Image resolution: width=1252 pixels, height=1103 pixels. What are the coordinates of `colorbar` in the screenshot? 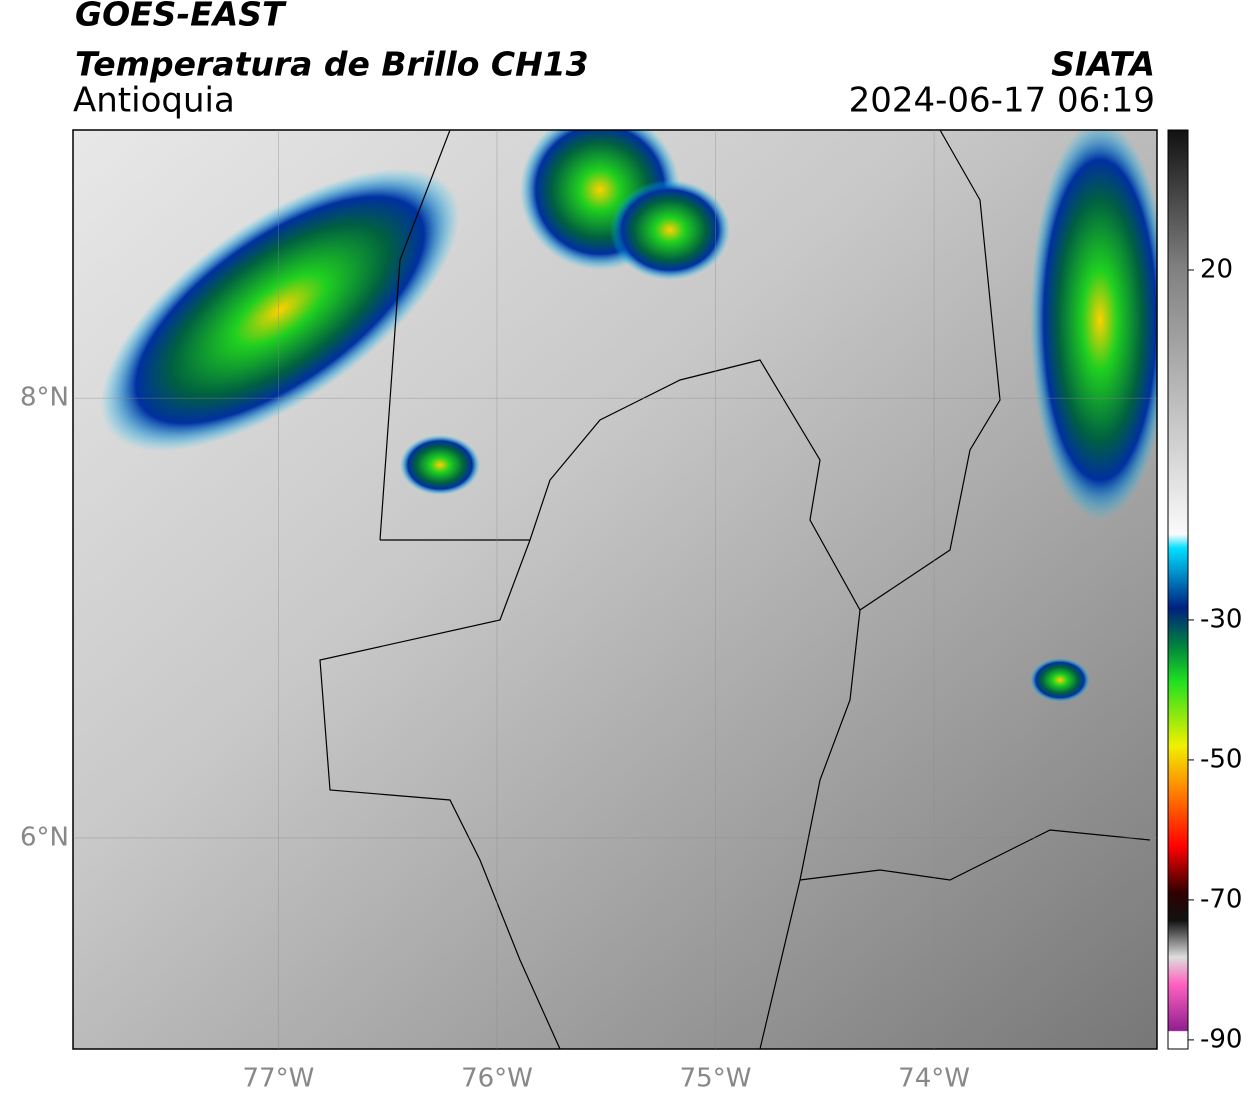 It's located at (1178, 589).